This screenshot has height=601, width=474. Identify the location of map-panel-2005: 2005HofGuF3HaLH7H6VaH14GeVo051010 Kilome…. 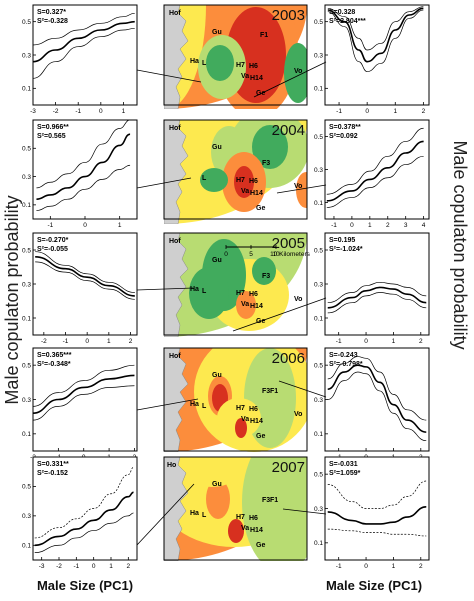
(237, 284).